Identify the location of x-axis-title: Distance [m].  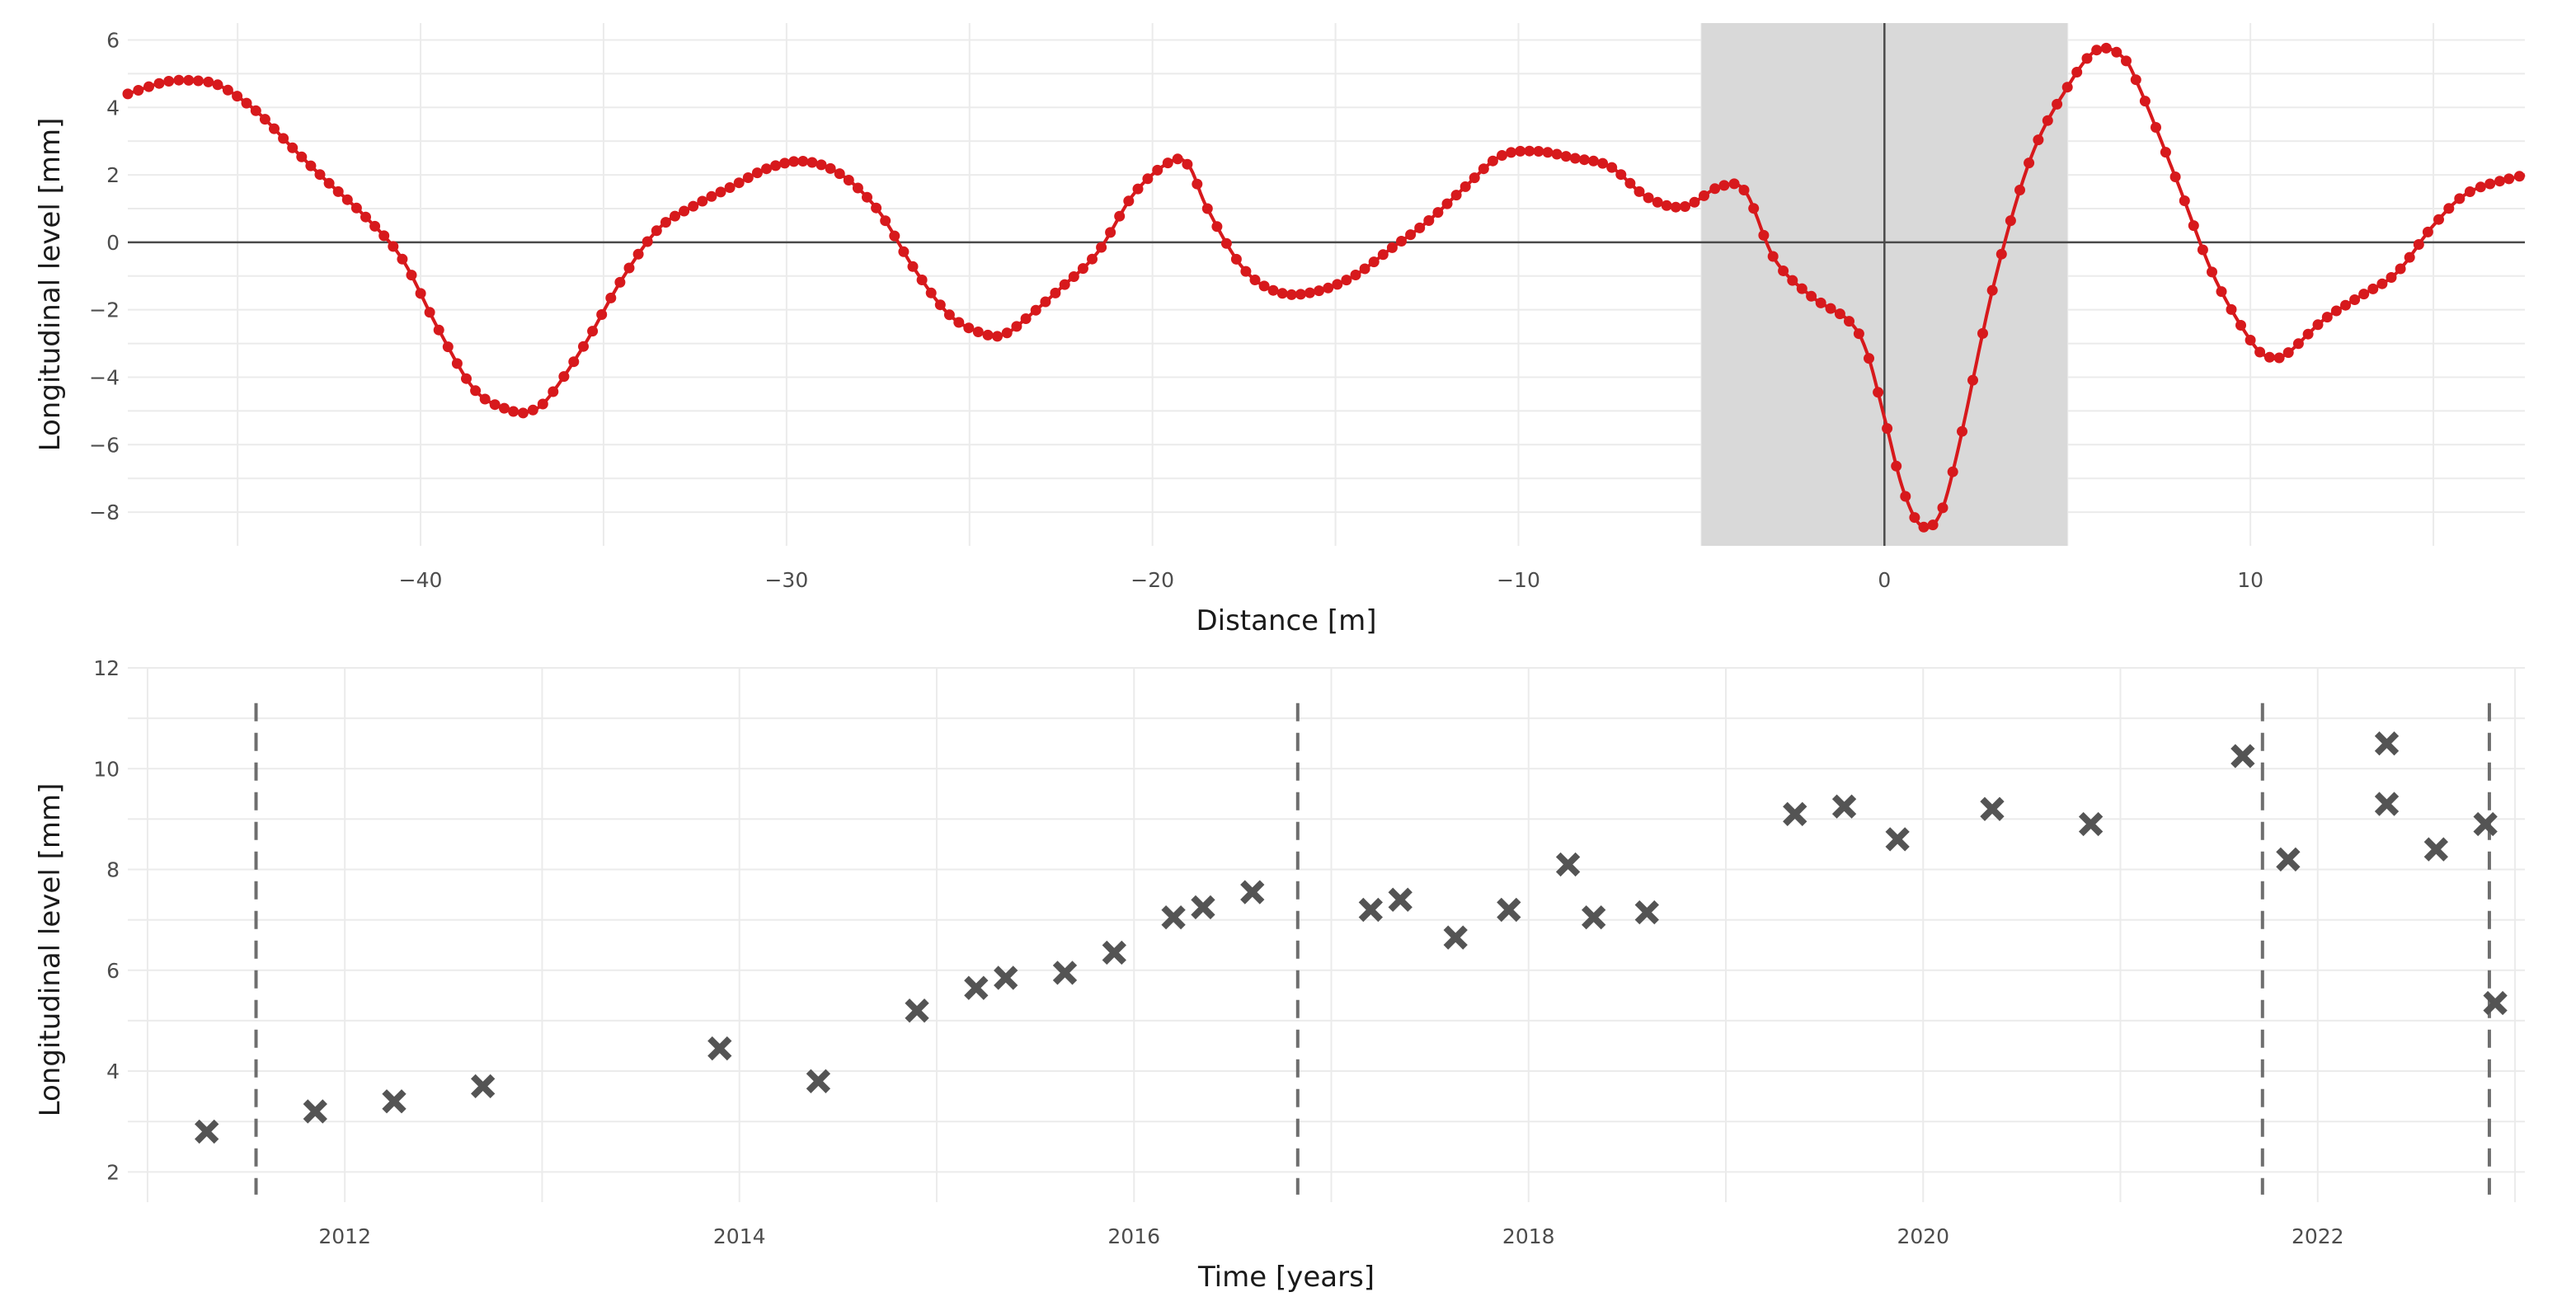
(1286, 621).